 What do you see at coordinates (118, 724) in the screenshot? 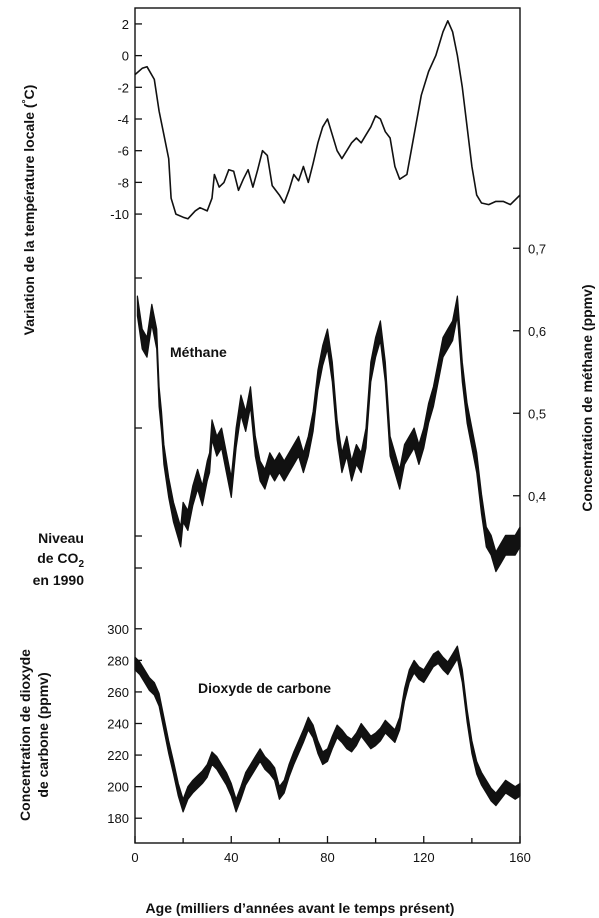
I see `co2-tick-label: 240` at bounding box center [118, 724].